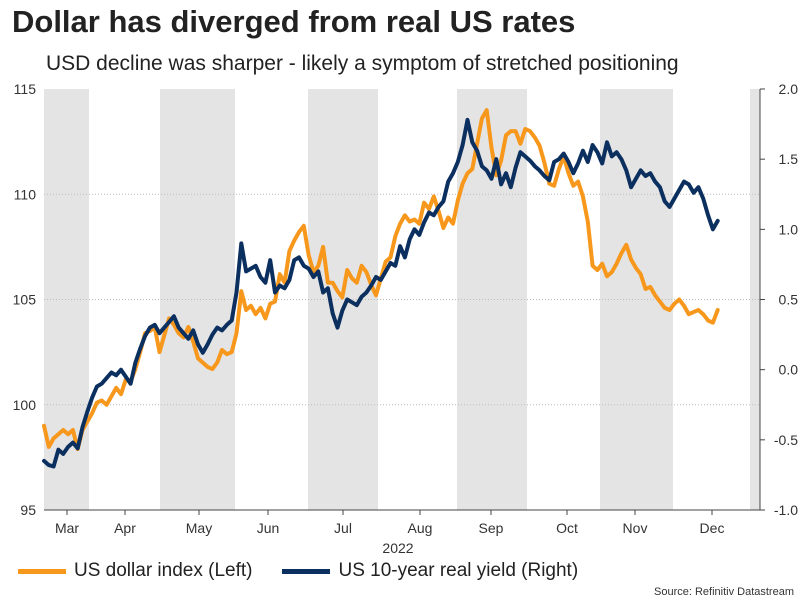  Describe the element at coordinates (420, 528) in the screenshot. I see `x-tick-label-aug: Aug` at that location.